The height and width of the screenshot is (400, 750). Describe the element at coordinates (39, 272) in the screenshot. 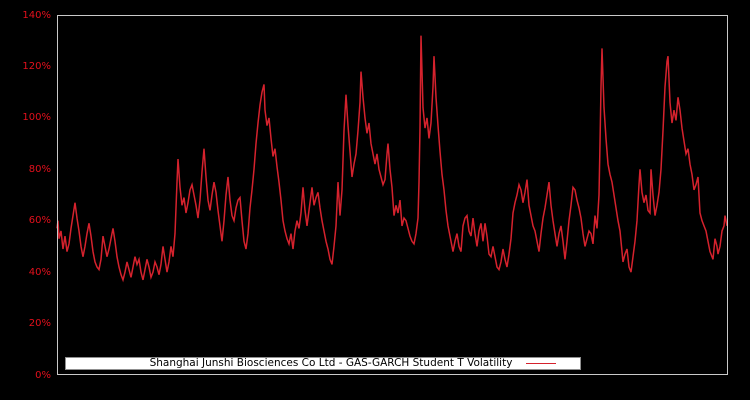

I see `y-tick-label: 40%` at that location.